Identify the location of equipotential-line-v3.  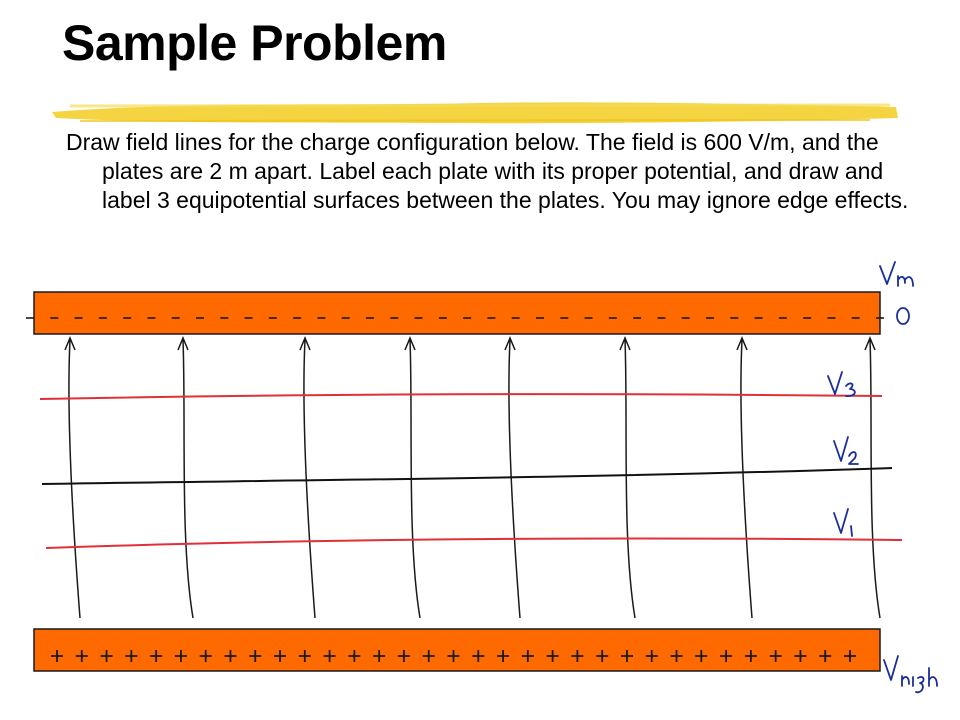
(461, 396).